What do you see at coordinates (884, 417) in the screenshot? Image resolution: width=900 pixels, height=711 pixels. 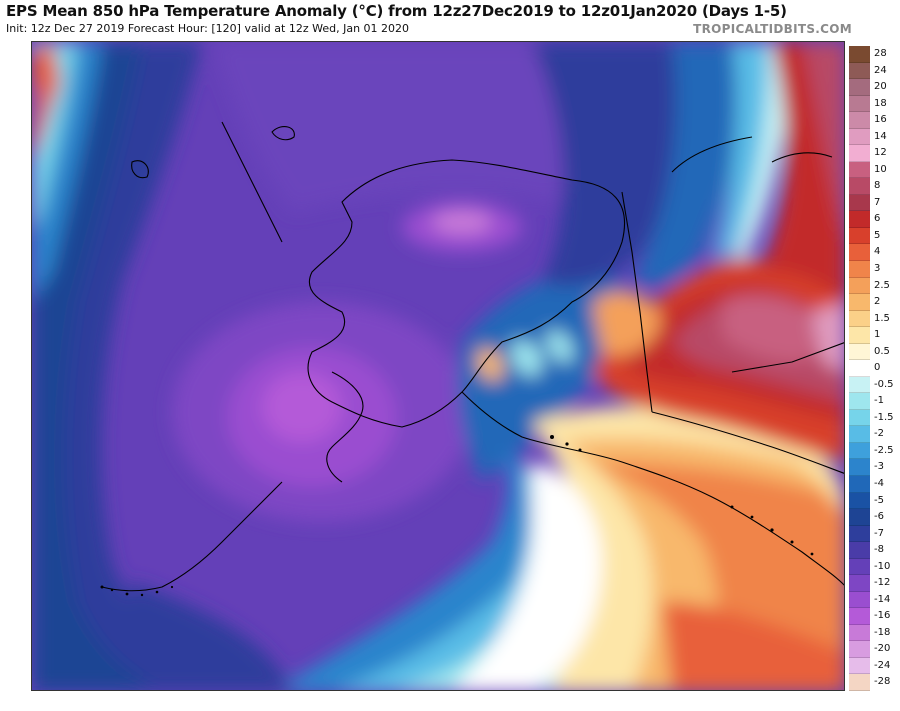 I see `colorbar-label: -1.5` at bounding box center [884, 417].